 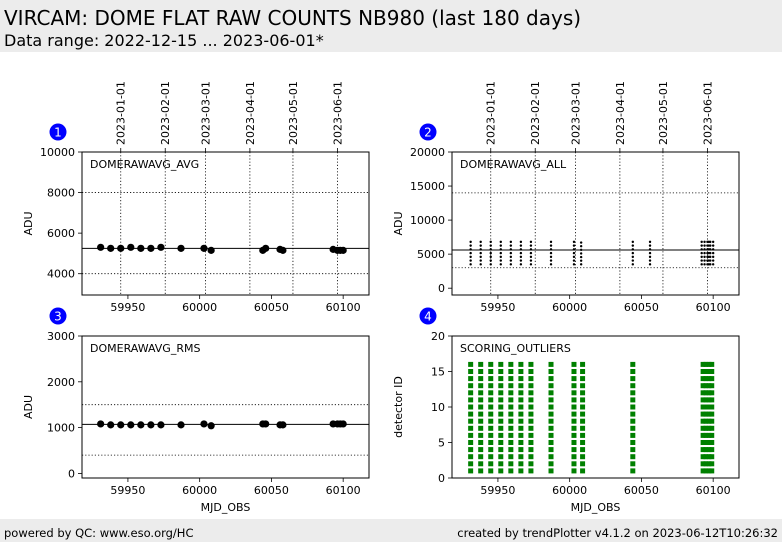 What do you see at coordinates (428, 133) in the screenshot?
I see `panel-number: 2` at bounding box center [428, 133].